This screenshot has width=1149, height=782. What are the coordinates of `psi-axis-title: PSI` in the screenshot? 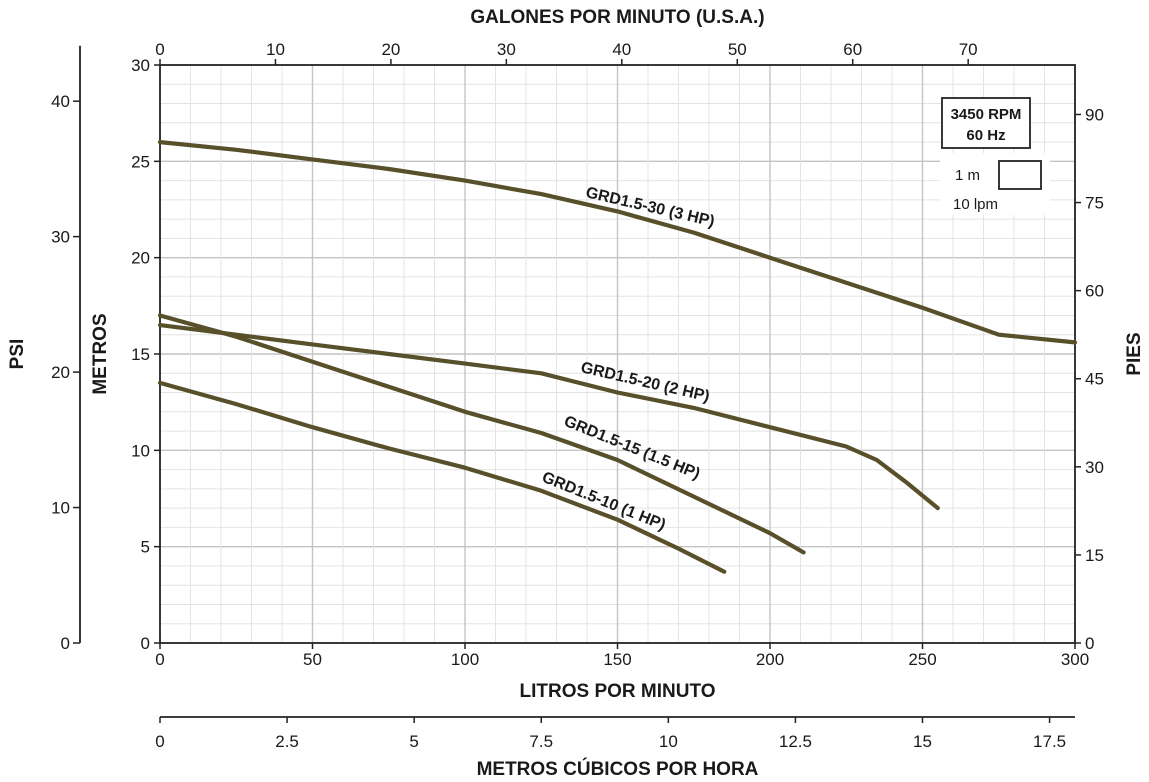 It's located at (17, 354).